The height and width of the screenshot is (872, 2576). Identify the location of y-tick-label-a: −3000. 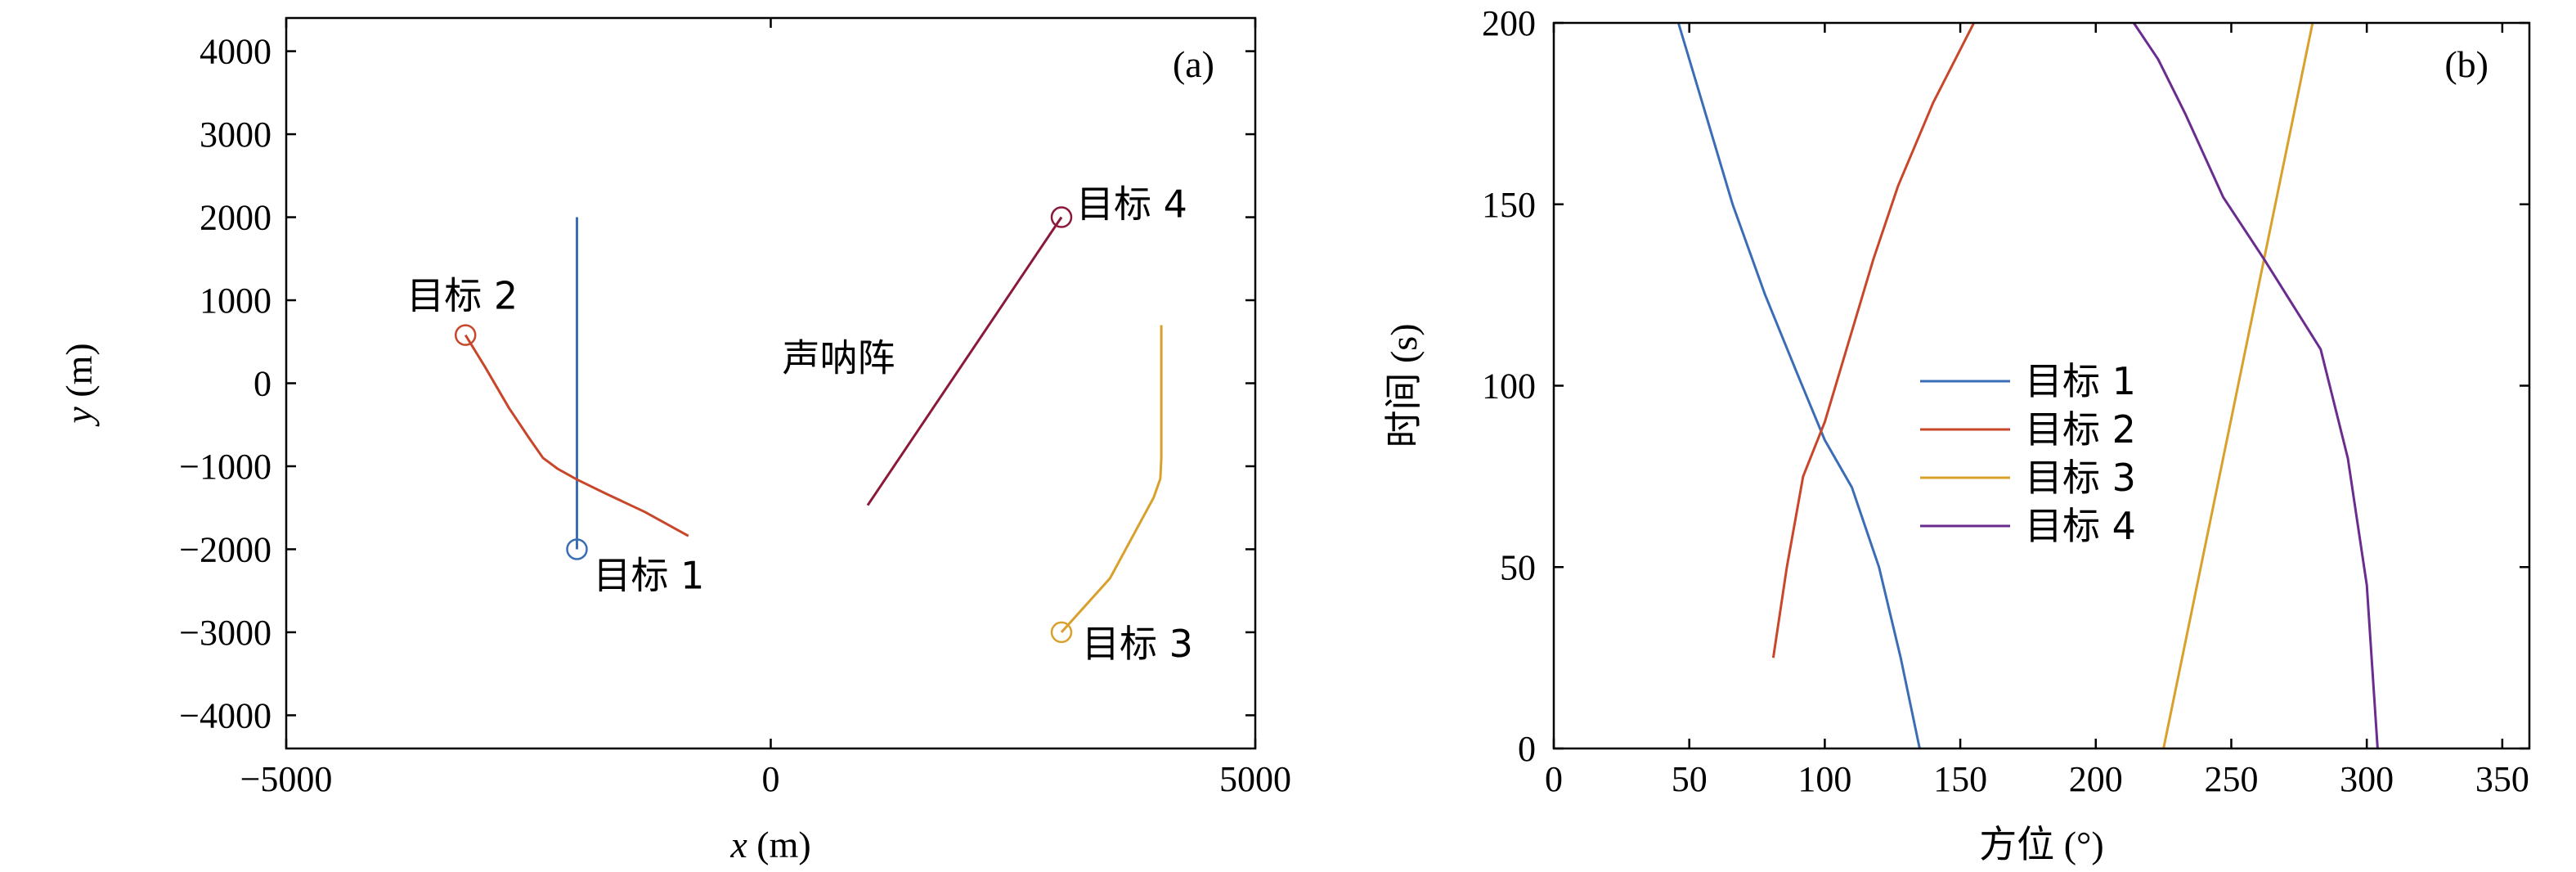
(225, 633).